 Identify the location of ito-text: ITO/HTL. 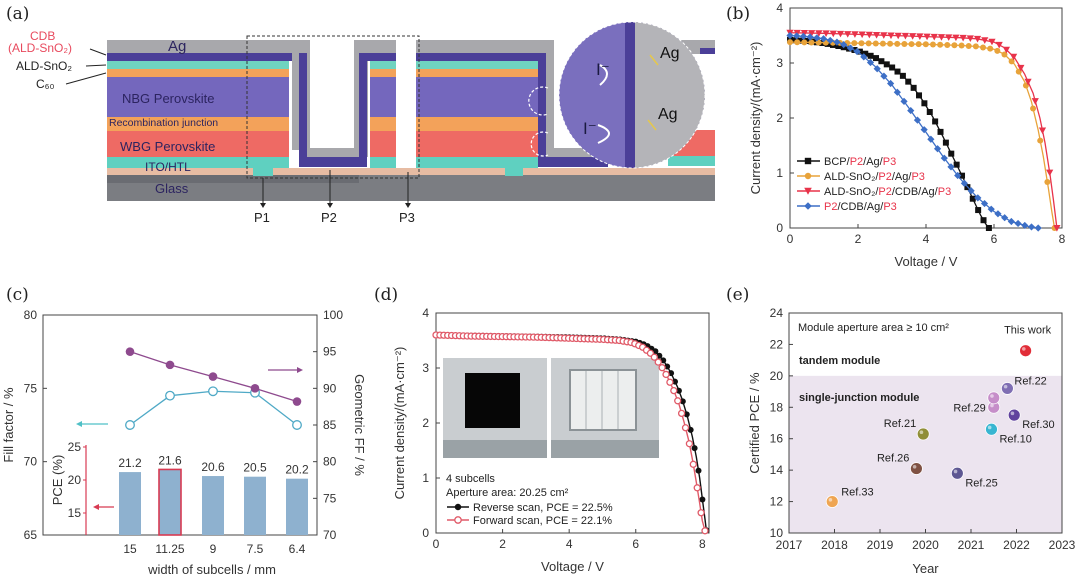
(168, 167).